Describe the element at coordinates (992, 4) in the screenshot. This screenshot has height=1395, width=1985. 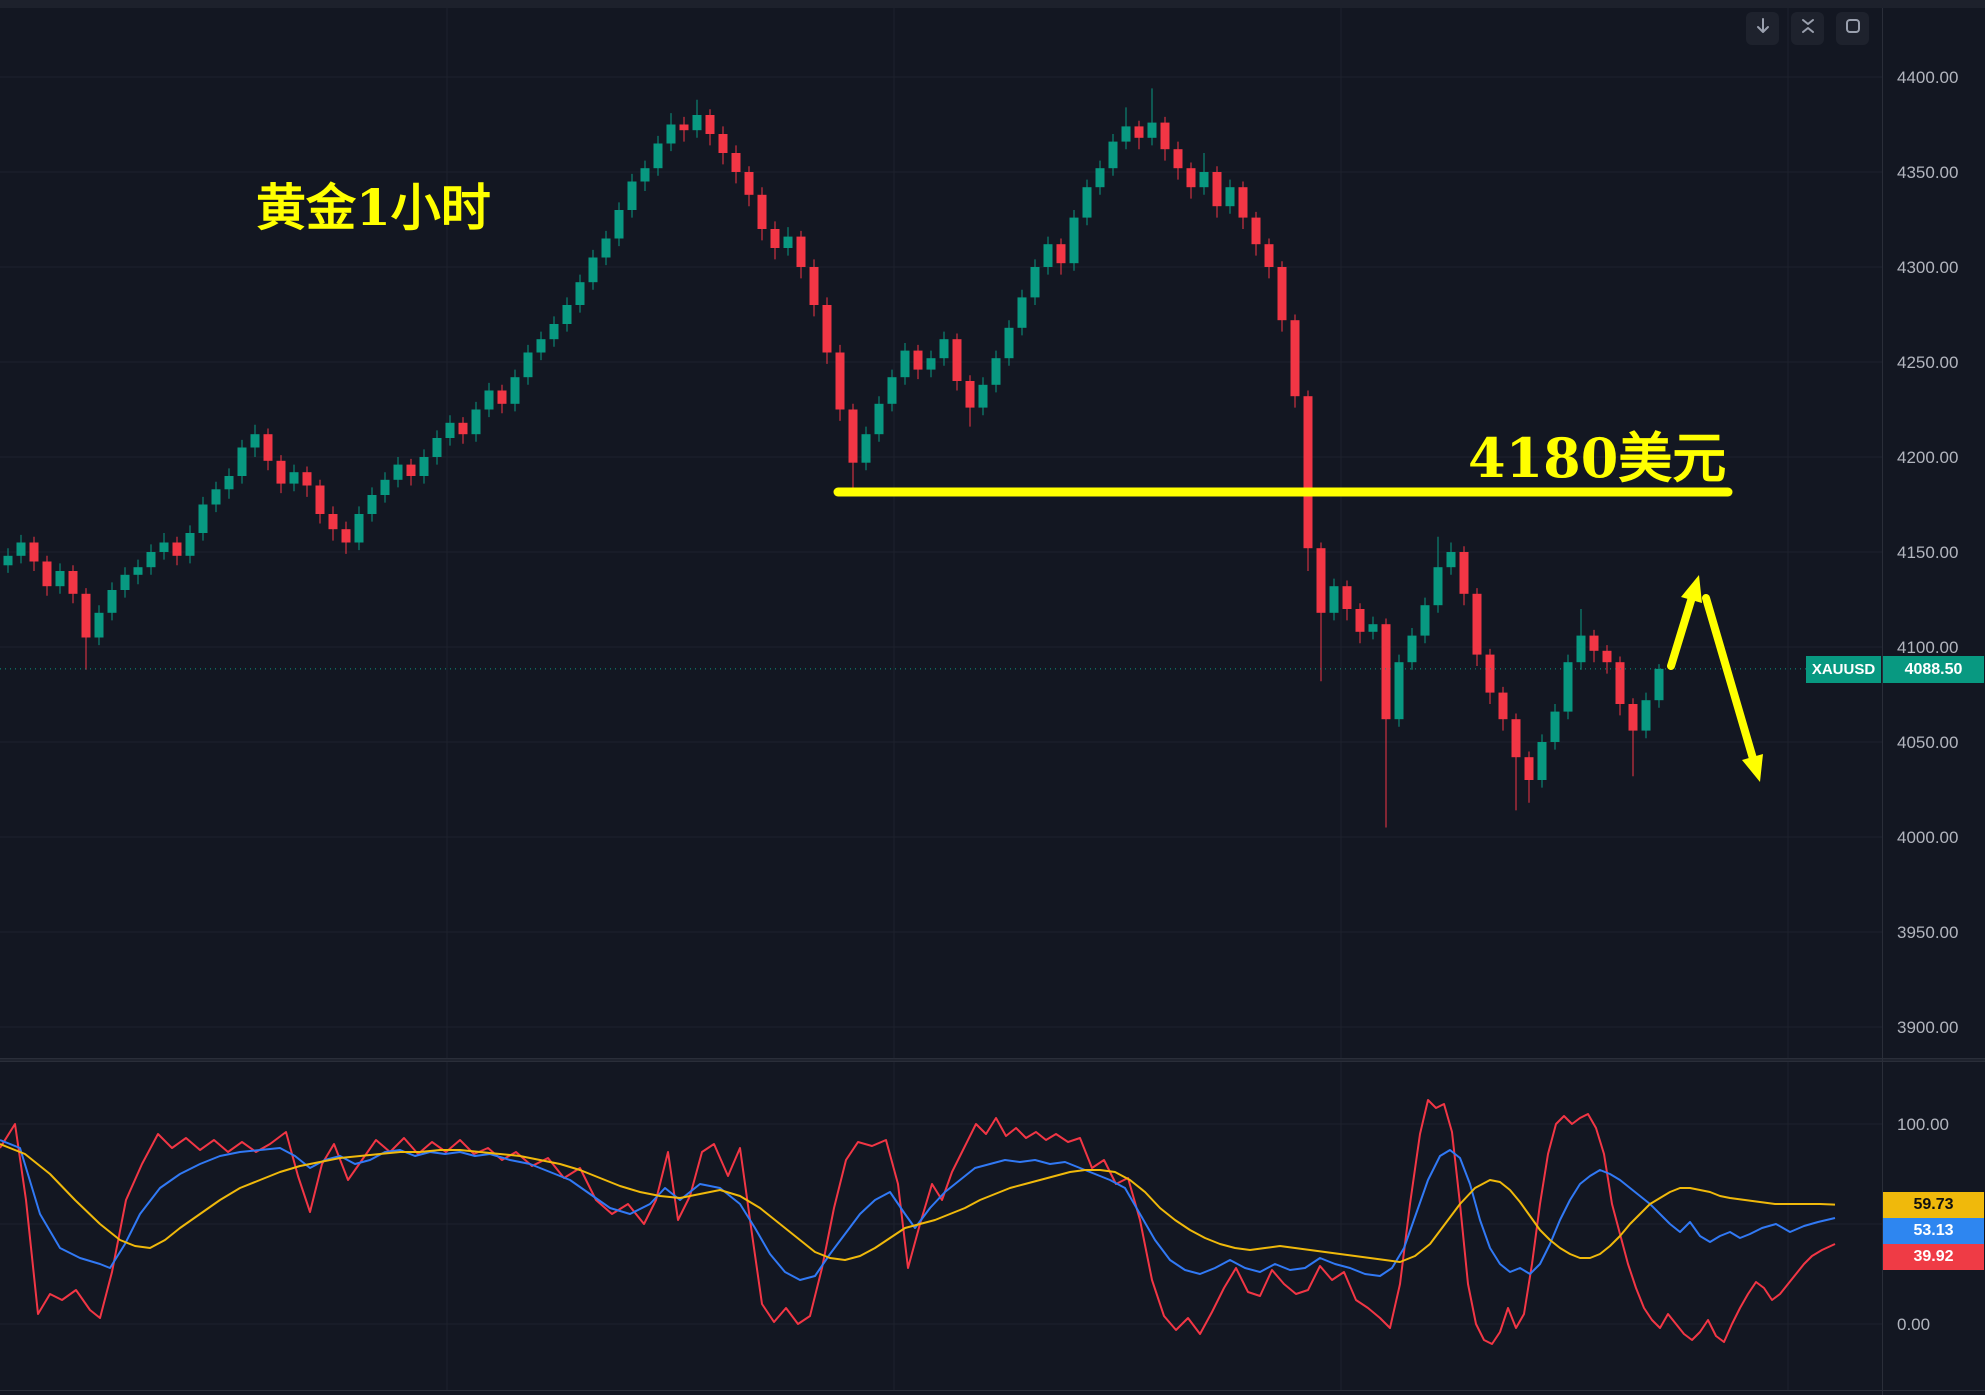
I see `top-toolbar-strip` at that location.